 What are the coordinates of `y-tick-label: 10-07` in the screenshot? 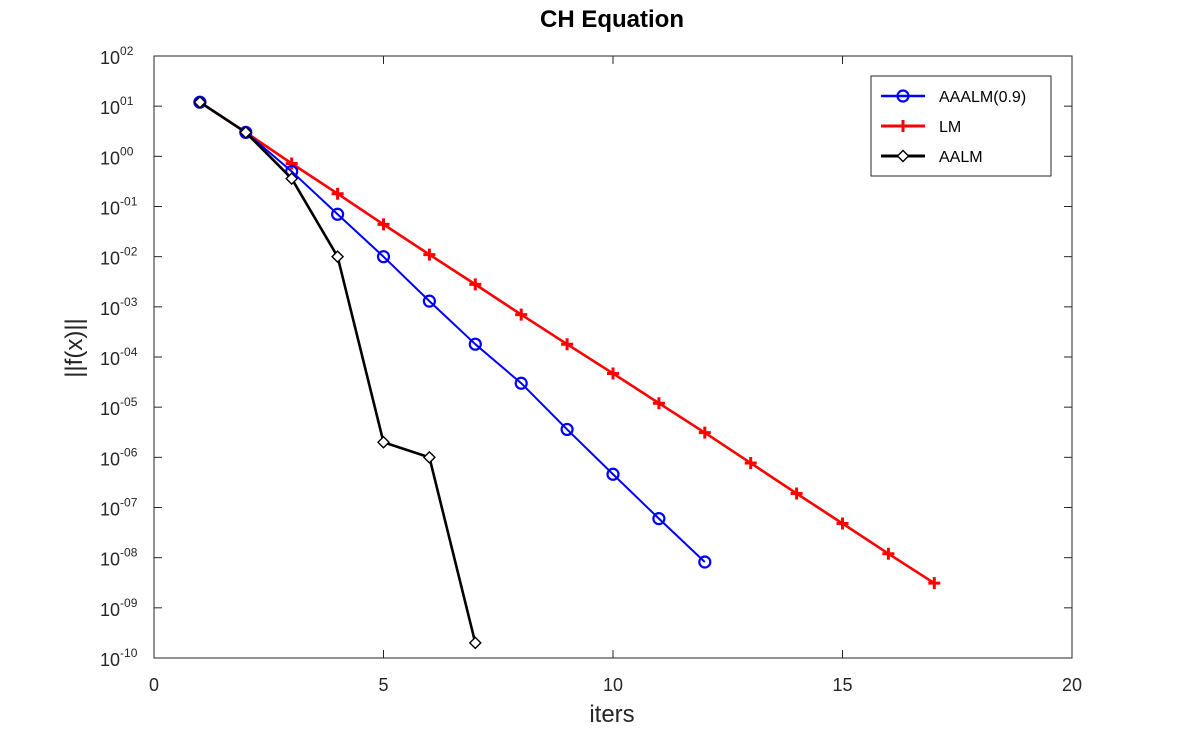 It's located at (119, 508).